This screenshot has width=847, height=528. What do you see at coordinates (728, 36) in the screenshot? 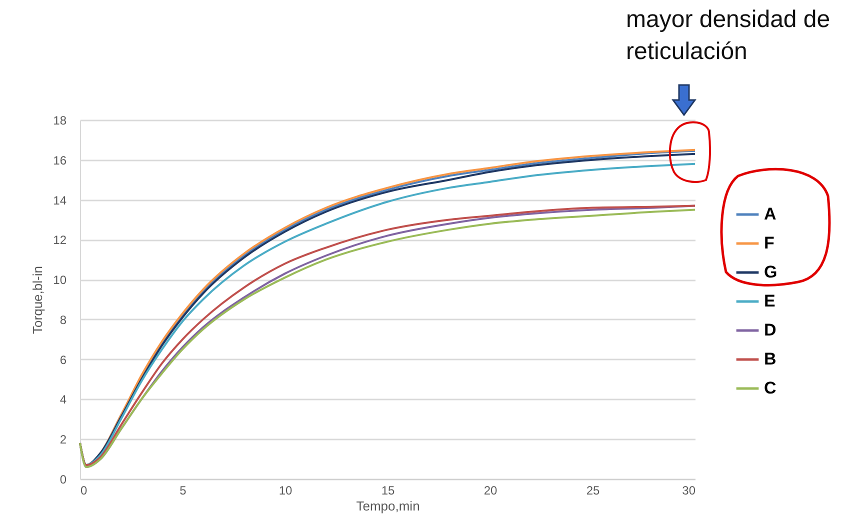
I see `text: mayor densidad de reticulación` at bounding box center [728, 36].